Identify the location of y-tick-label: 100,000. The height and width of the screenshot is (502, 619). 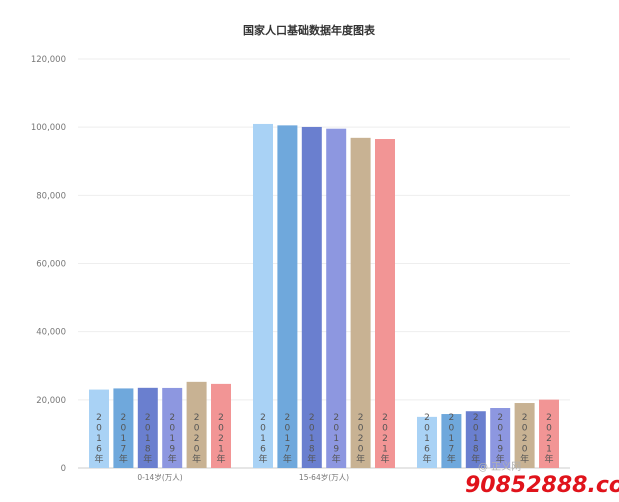
(48, 128).